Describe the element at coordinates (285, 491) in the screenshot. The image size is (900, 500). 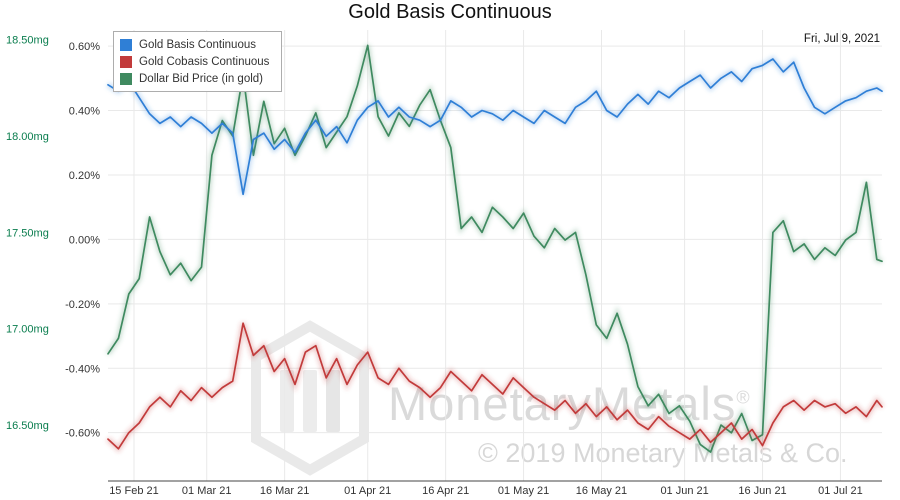
I see `x-axis-tick: 16 Mar 21` at that location.